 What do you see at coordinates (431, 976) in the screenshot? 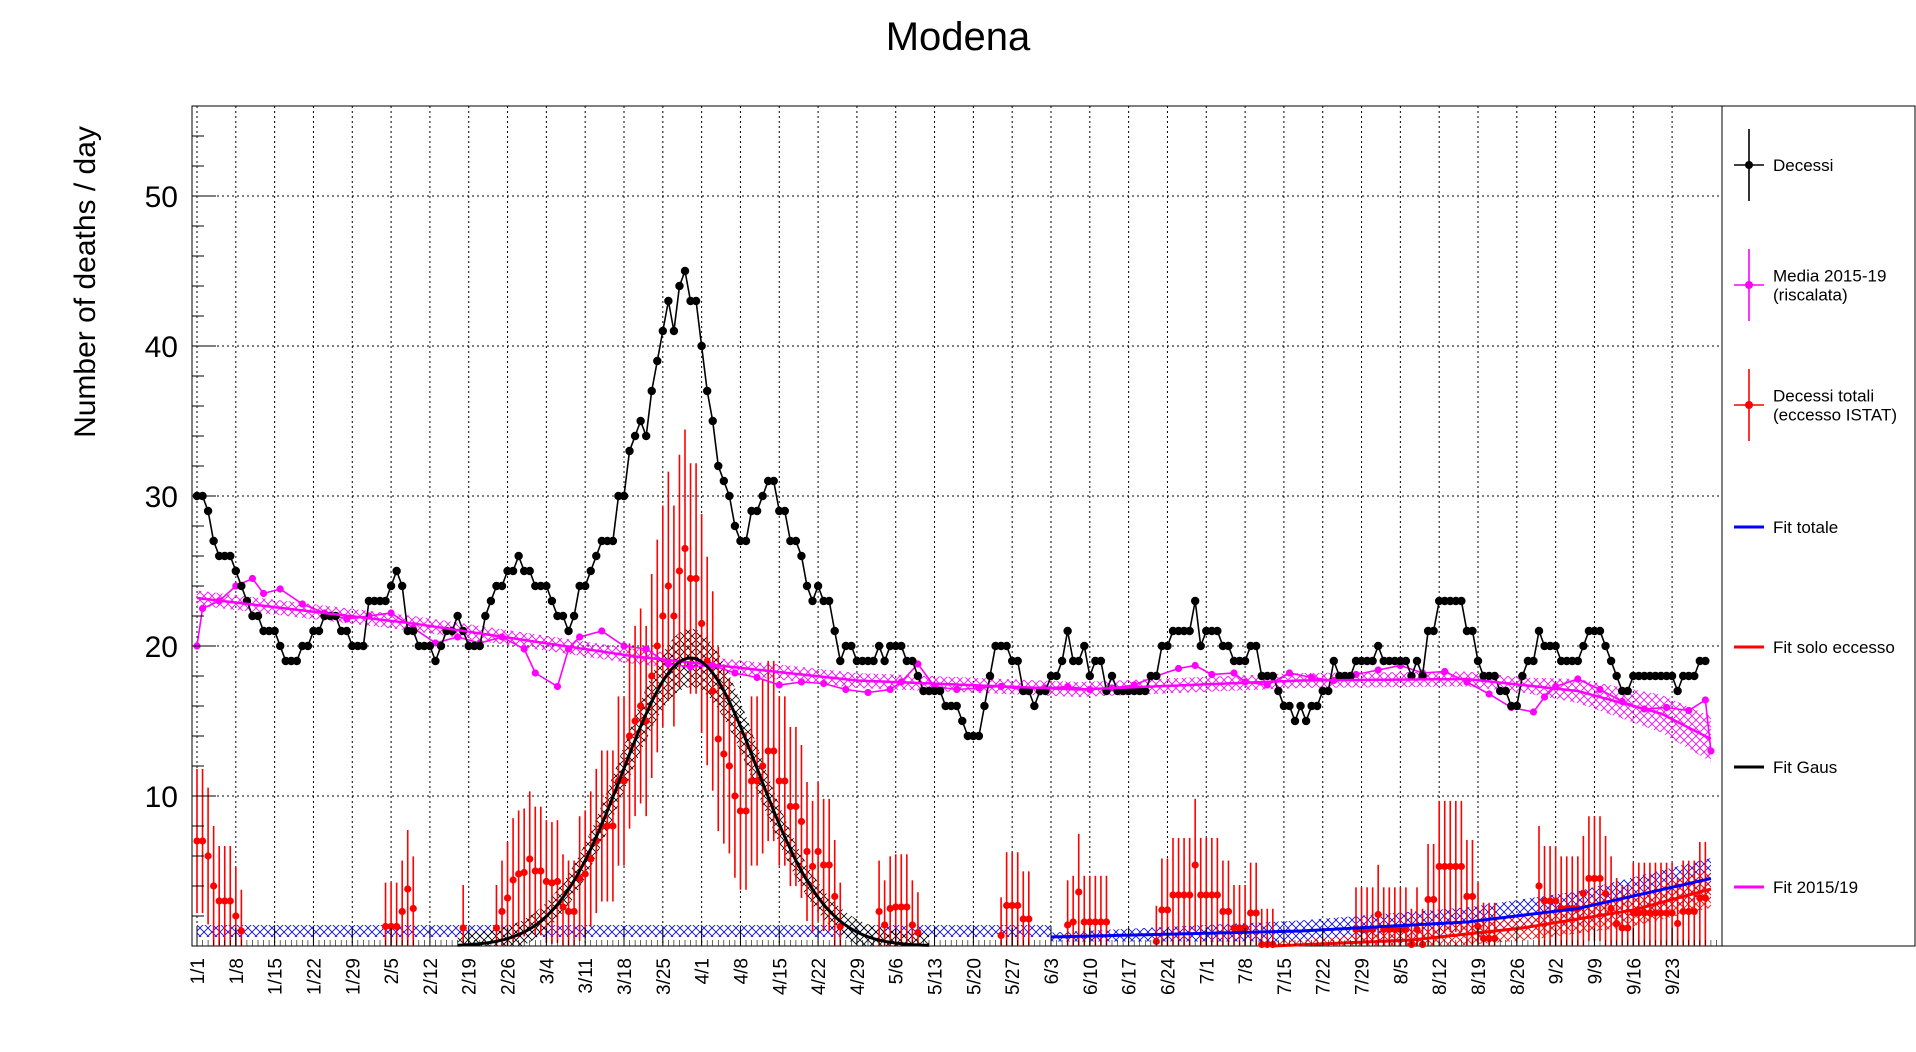
I see `x-tick-label: 2/12` at bounding box center [431, 976].